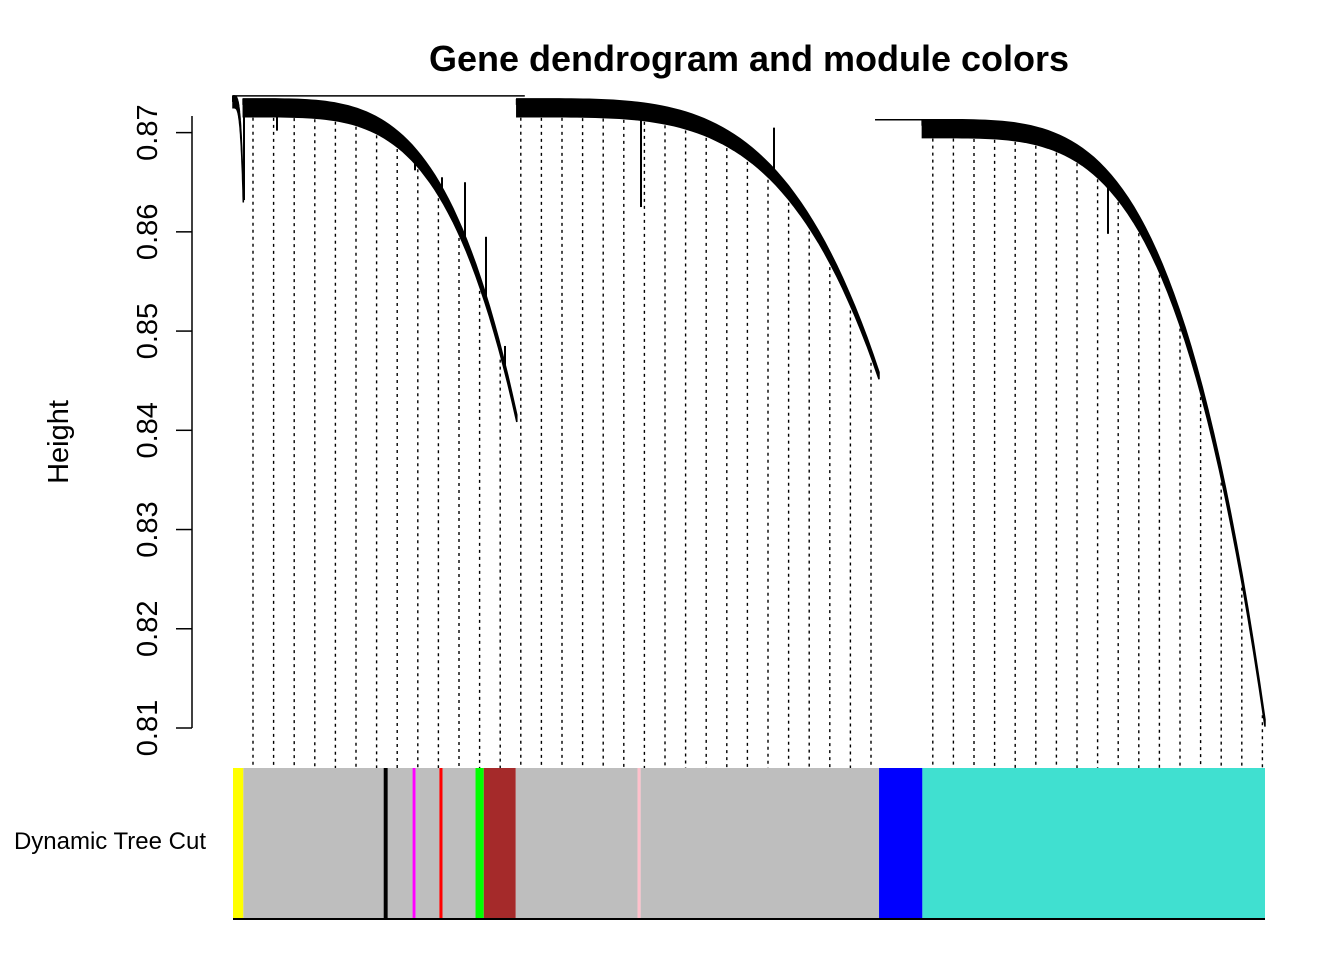 The image size is (1344, 960). I want to click on y-tick-label-5: 0.86, so click(148, 232).